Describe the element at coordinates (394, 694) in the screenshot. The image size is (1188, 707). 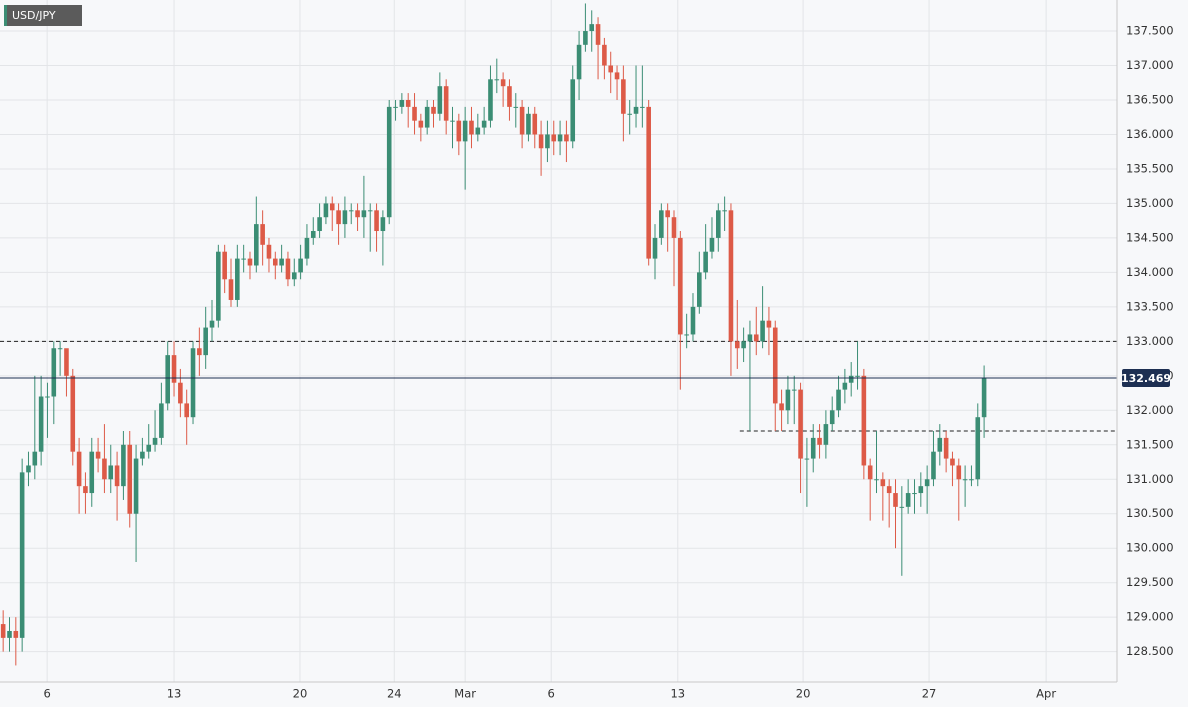
I see `x-tick-label: 24` at that location.